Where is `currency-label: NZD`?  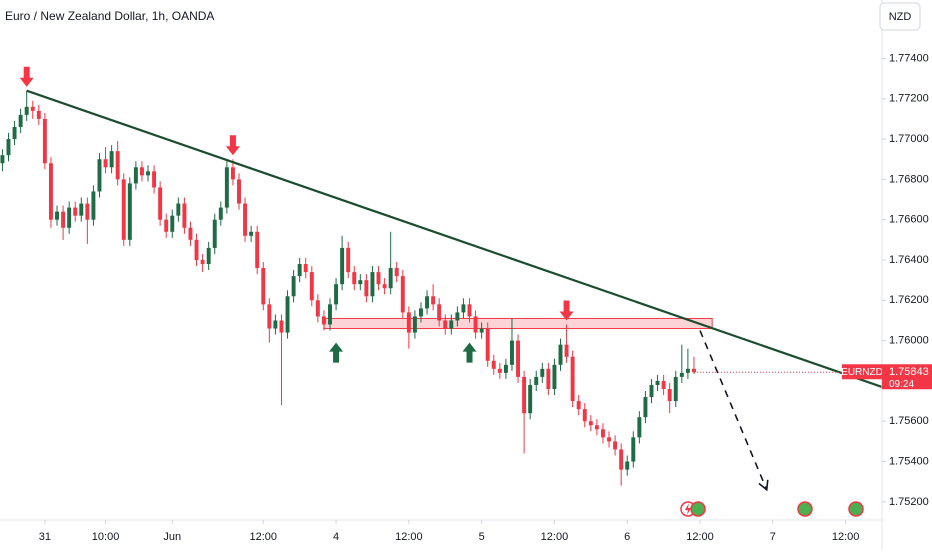 currency-label: NZD is located at coordinates (900, 17).